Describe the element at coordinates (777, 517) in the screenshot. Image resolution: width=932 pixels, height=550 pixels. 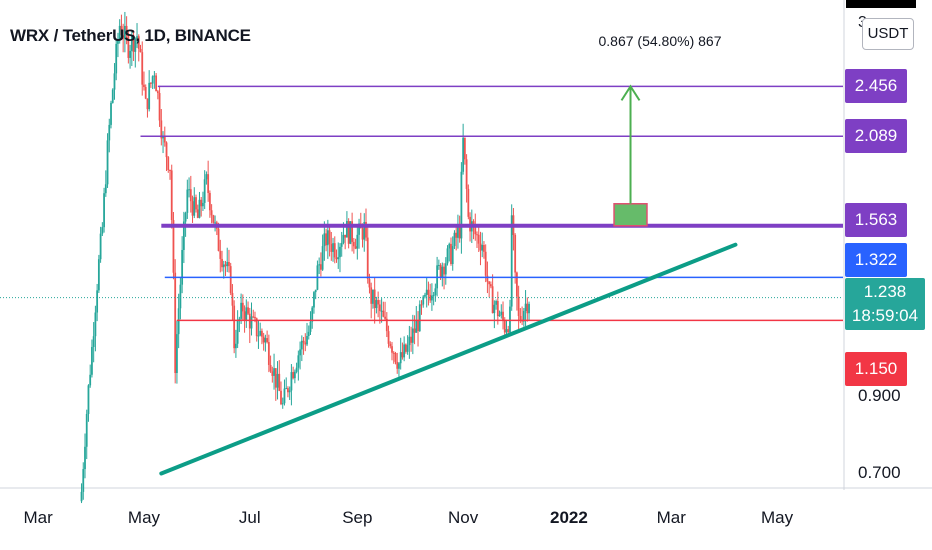
I see `x-axis-tick-label: May` at that location.